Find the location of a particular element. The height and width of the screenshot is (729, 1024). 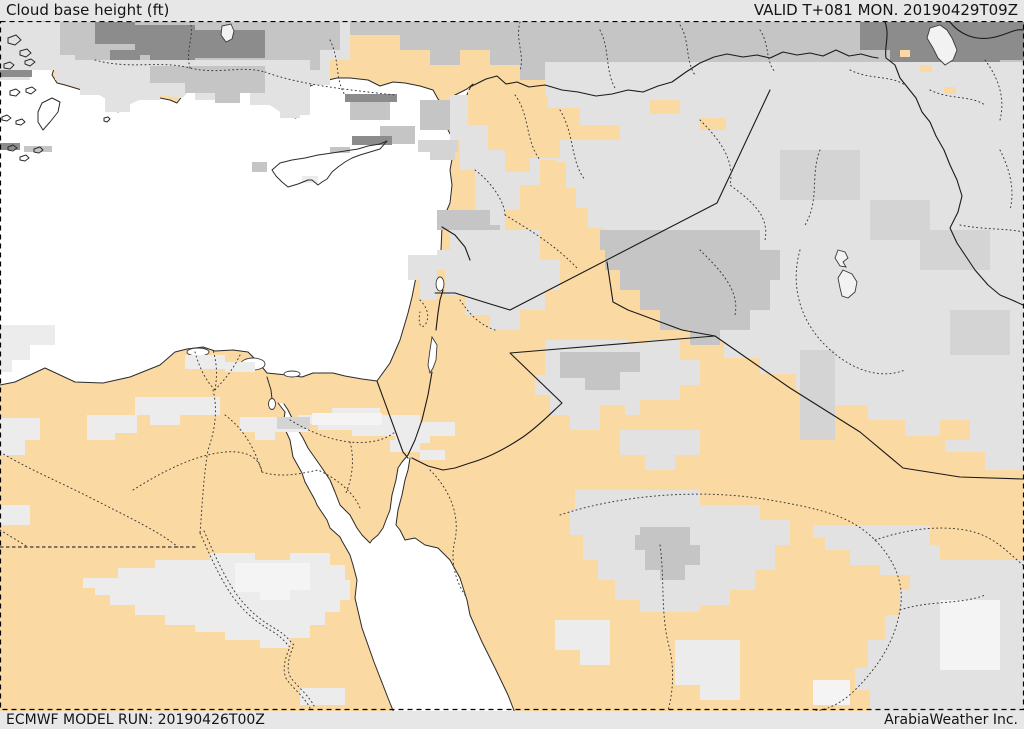

cloud-north-saudi-core is located at coordinates (667, 553).